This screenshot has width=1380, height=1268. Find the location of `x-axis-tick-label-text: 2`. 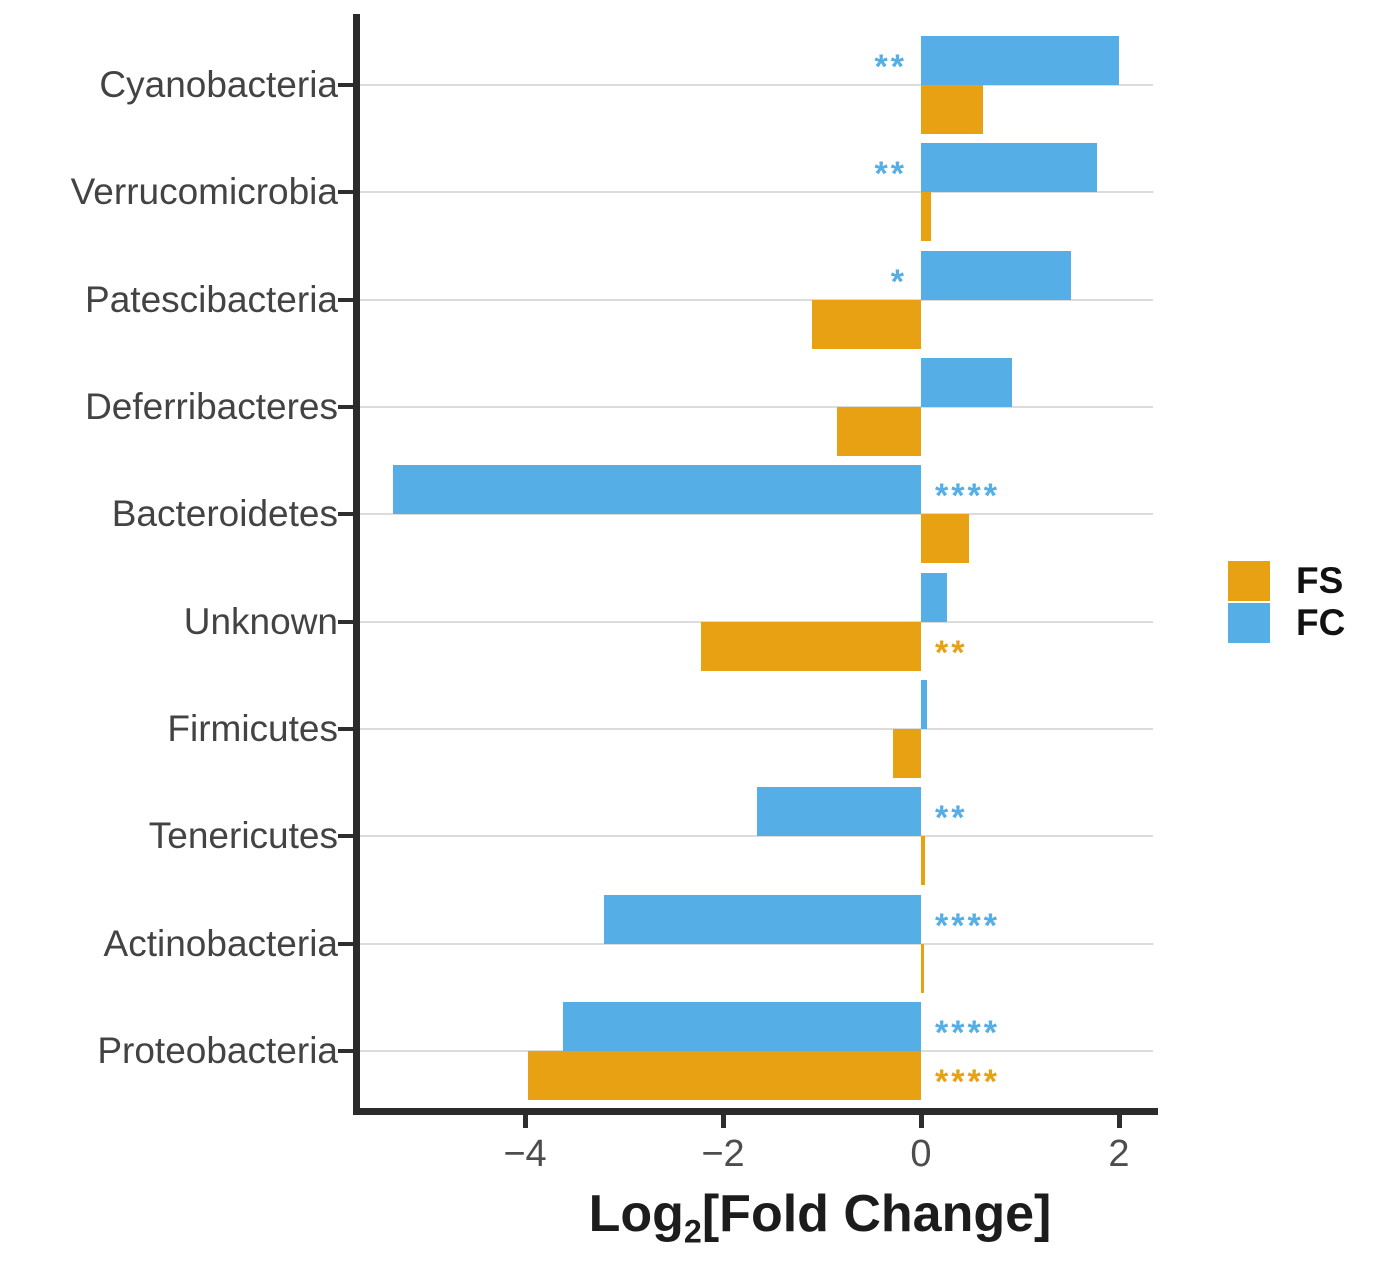

x-axis-tick-label-text: 2 is located at coordinates (1119, 1154).